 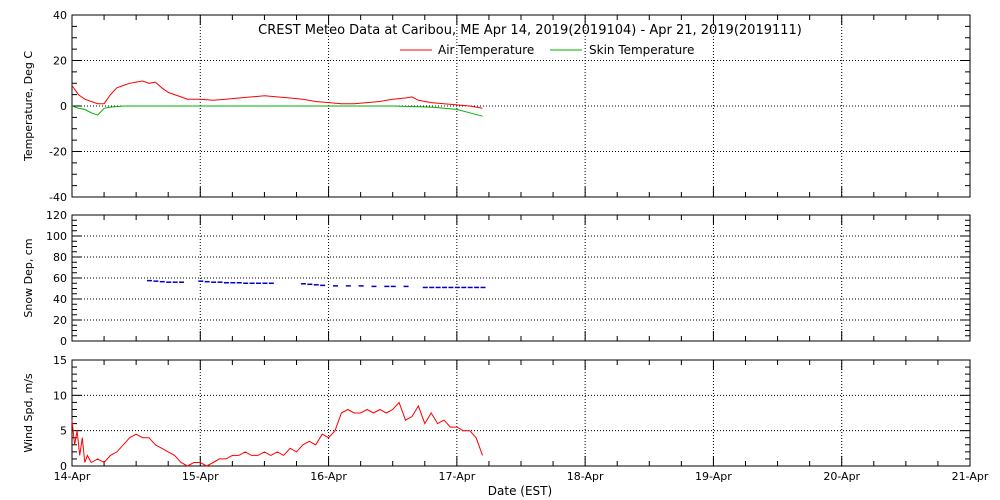 I want to click on x-tick-label: 15-Apr, so click(x=200, y=476).